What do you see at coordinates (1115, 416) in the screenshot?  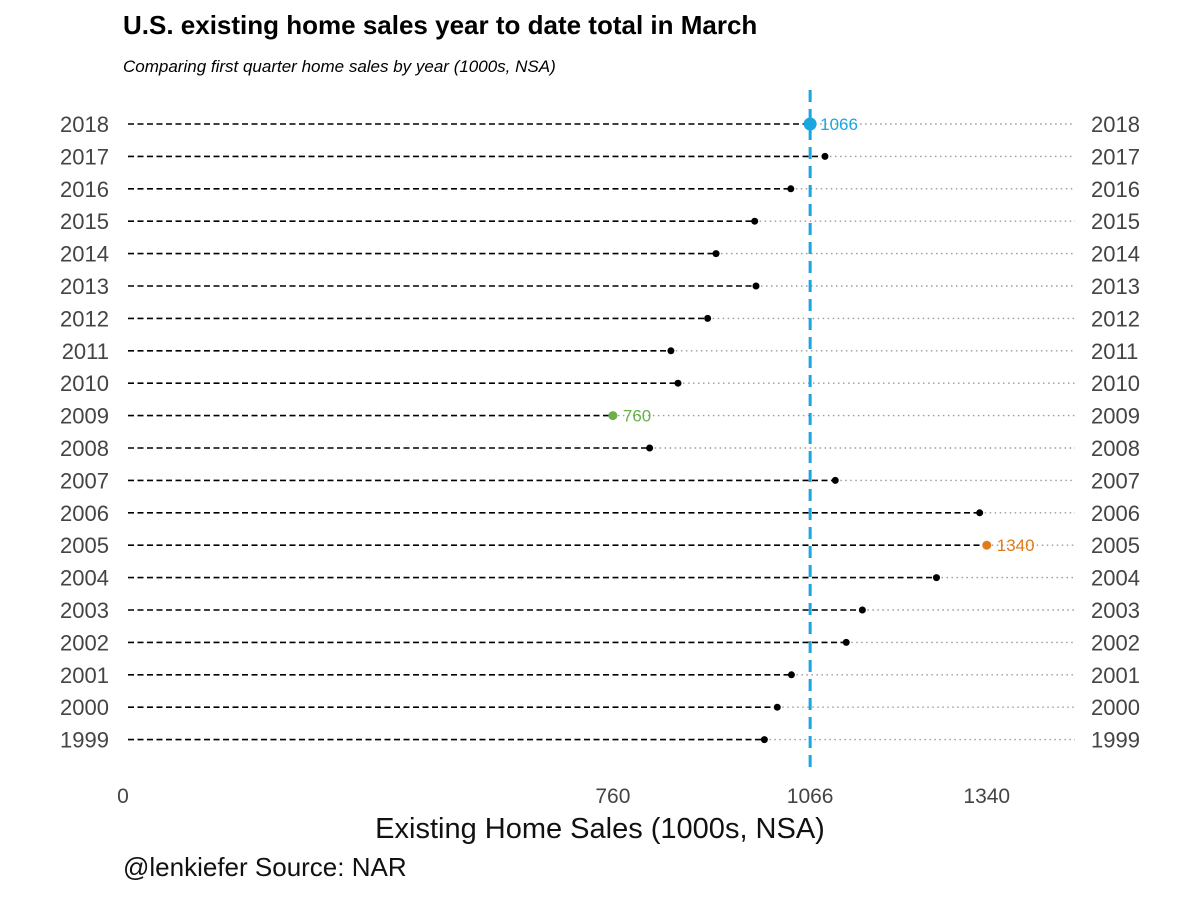 I see `y-tick-label-right: 2009` at bounding box center [1115, 416].